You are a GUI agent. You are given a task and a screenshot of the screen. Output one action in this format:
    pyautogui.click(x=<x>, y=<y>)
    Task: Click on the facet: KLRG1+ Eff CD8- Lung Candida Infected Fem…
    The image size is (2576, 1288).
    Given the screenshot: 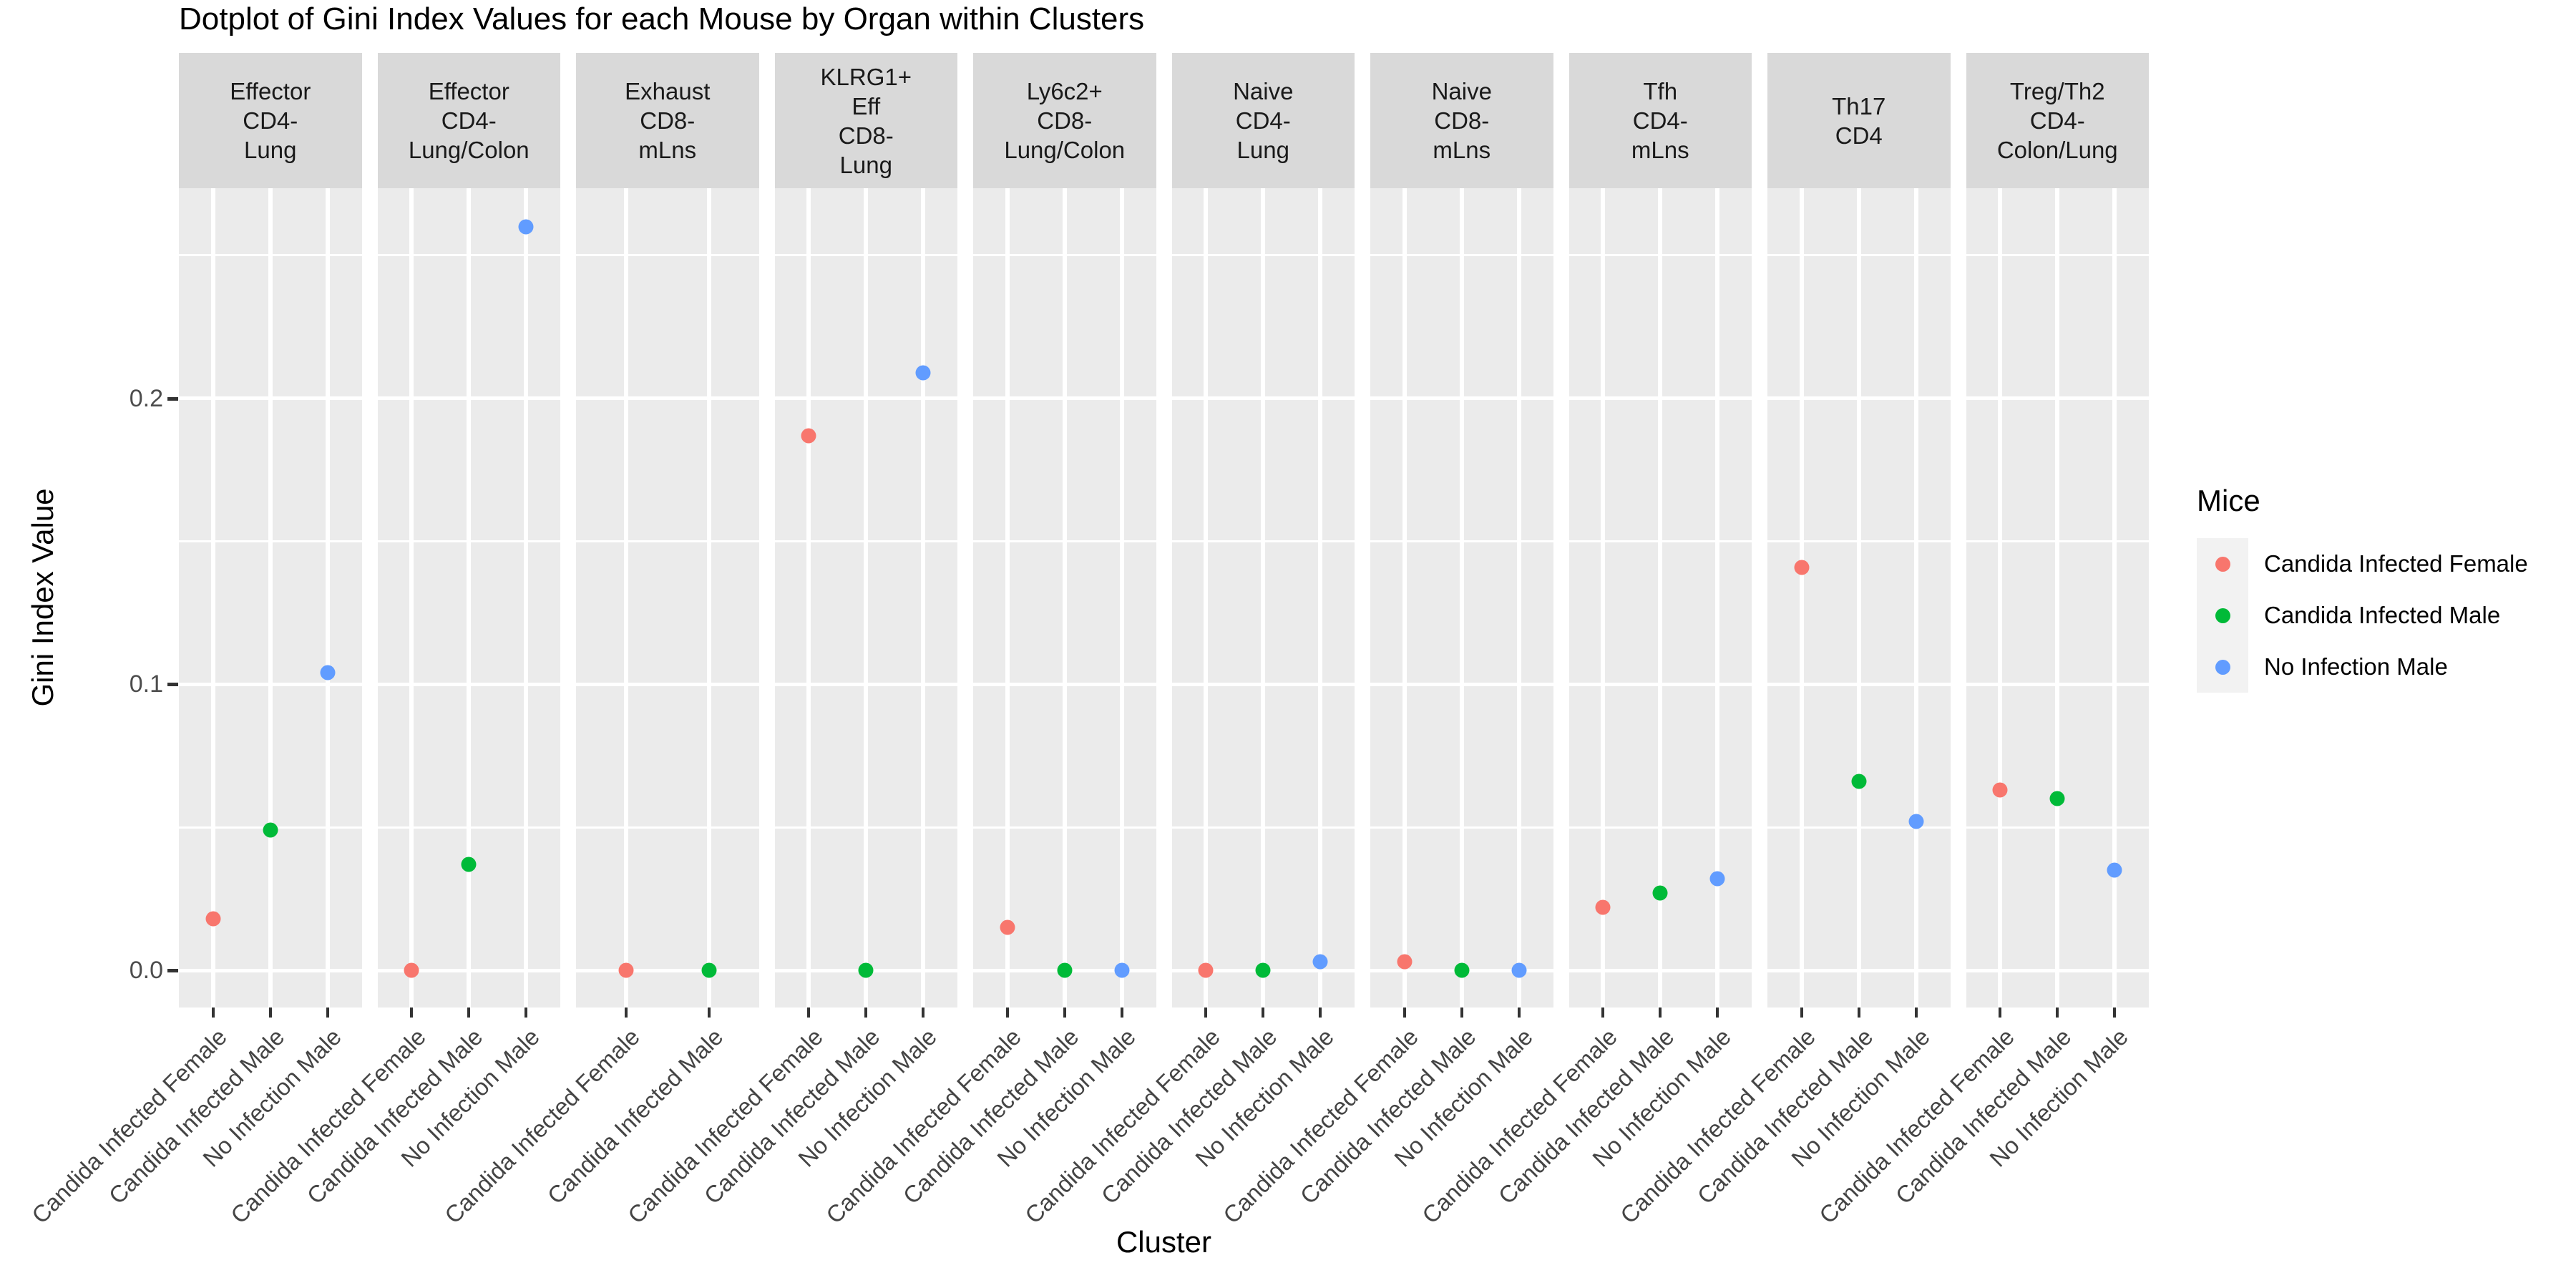 What is the action you would take?
    pyautogui.click(x=790, y=670)
    